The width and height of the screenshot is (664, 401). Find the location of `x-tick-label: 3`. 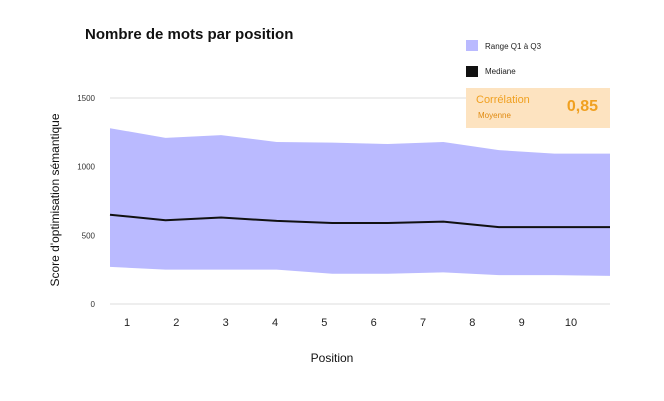

x-tick-label: 3 is located at coordinates (226, 323).